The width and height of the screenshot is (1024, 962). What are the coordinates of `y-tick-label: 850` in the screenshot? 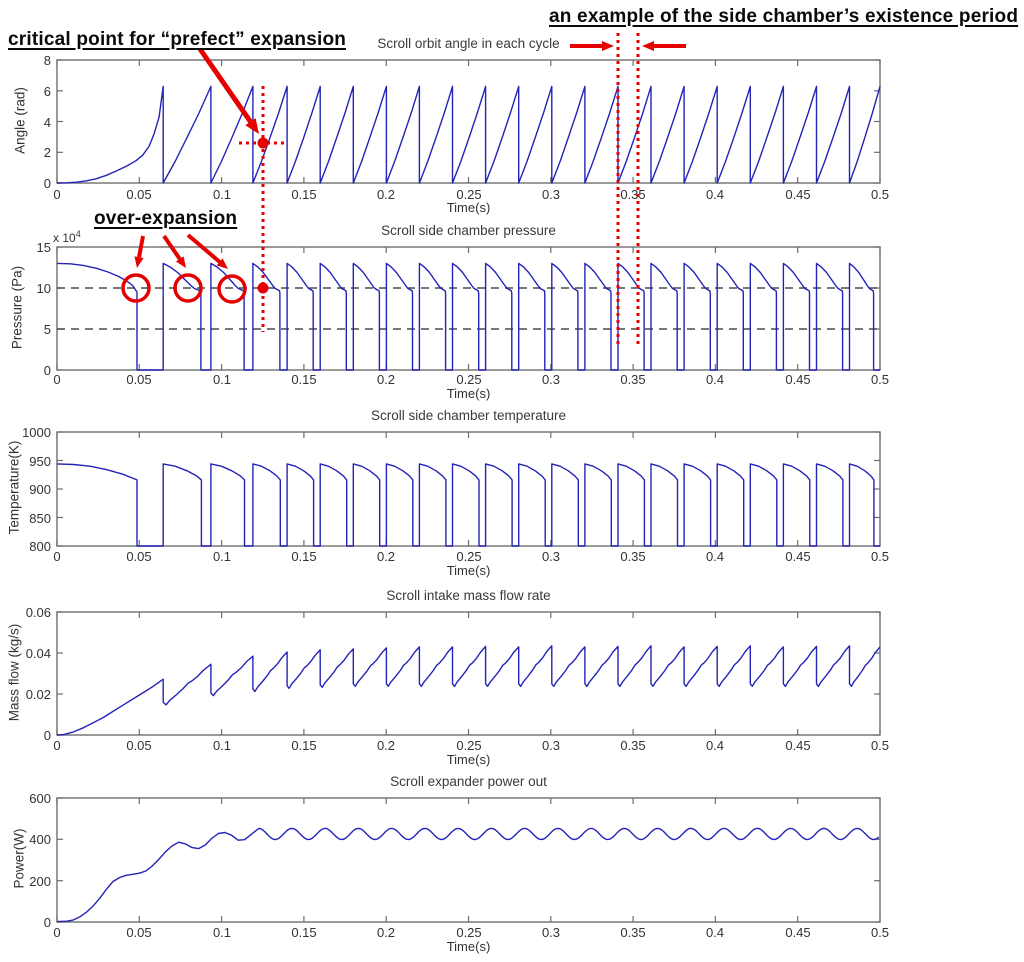 It's located at (40, 518).